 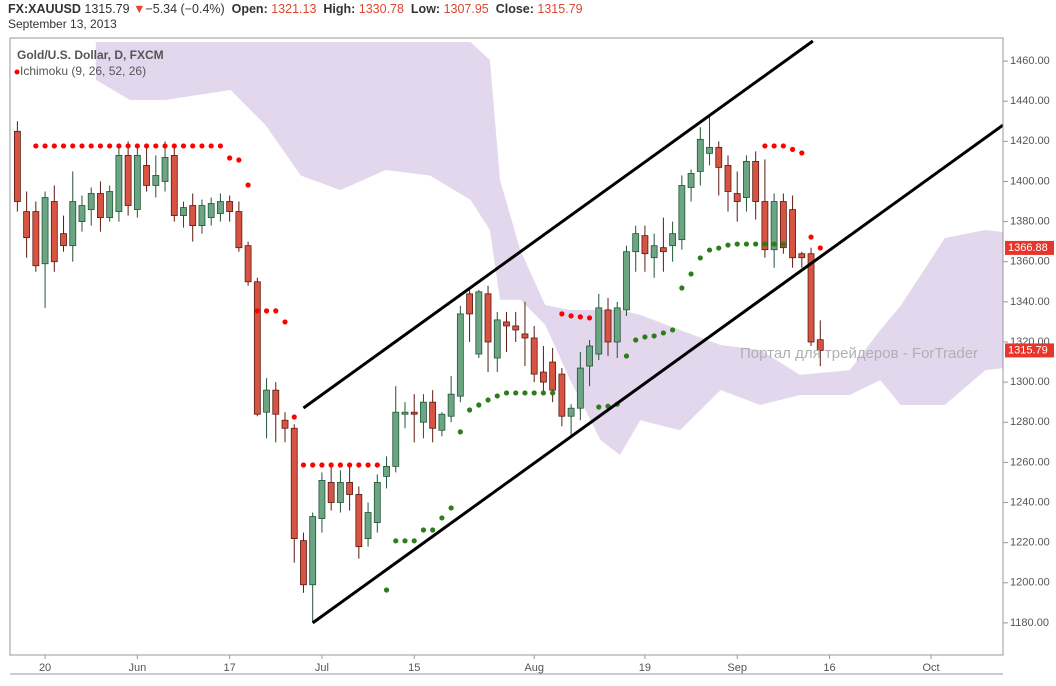 What do you see at coordinates (1028, 350) in the screenshot?
I see `price-box-label: 1315.79` at bounding box center [1028, 350].